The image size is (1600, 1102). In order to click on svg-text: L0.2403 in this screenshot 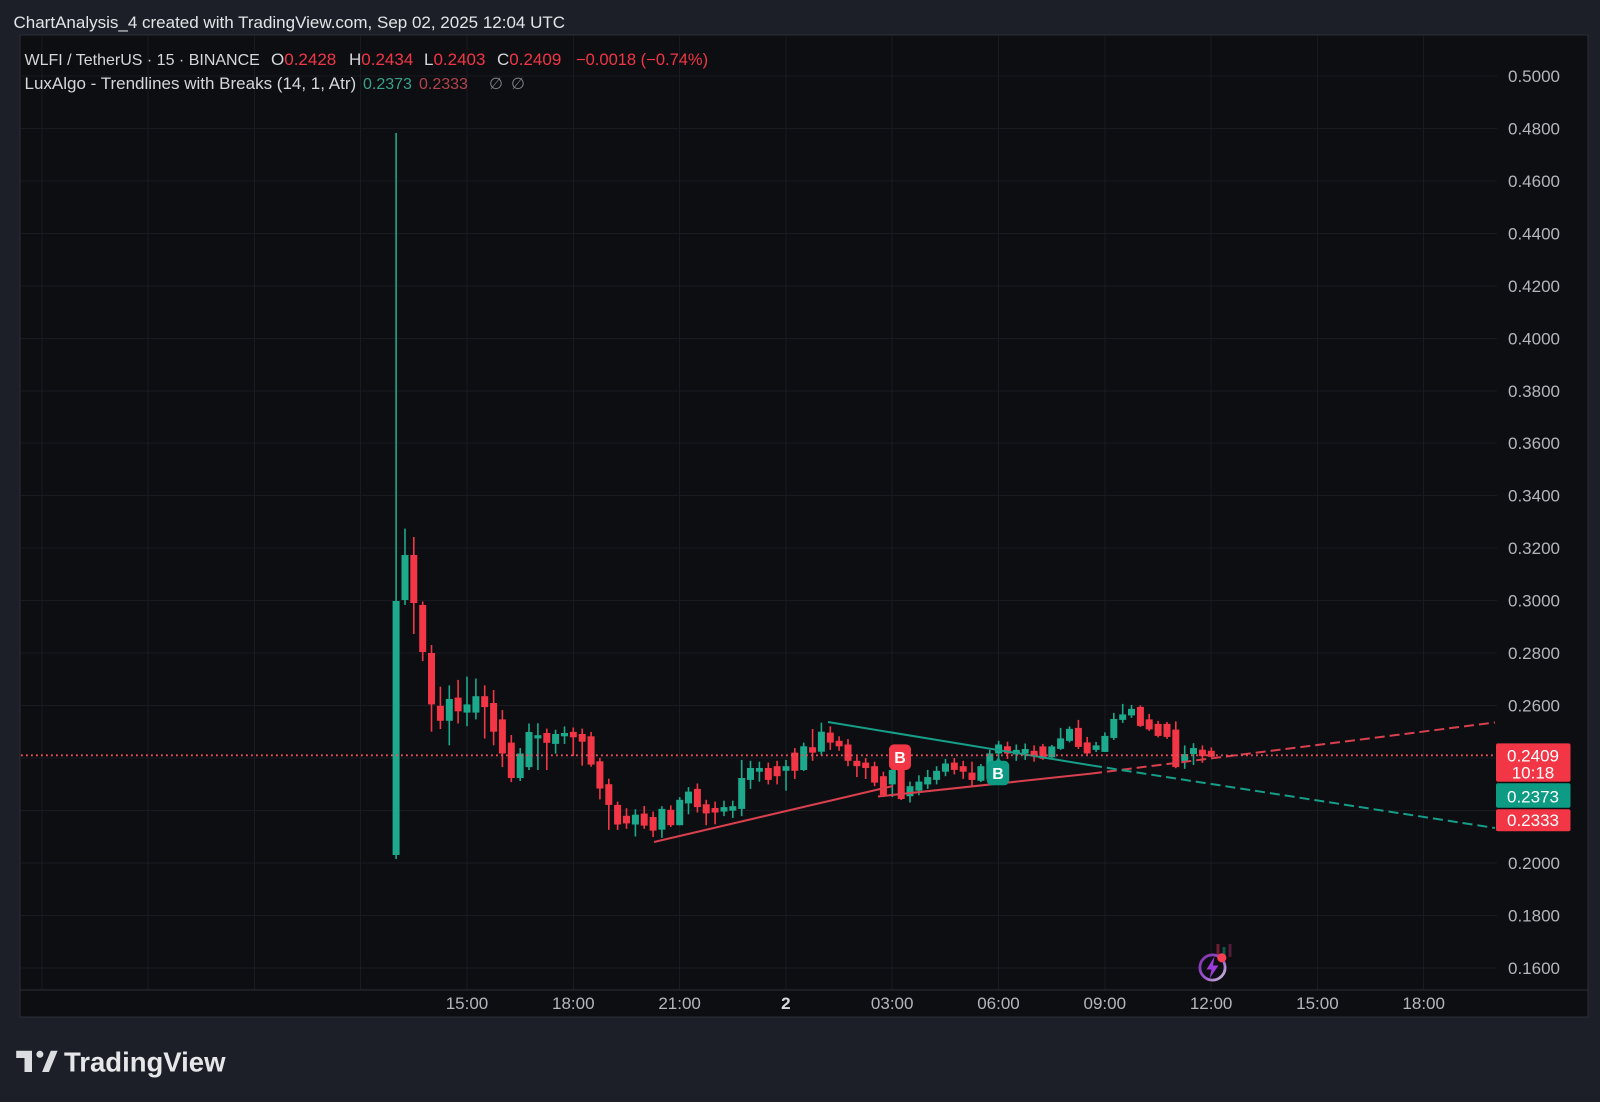, I will do `click(454, 59)`.